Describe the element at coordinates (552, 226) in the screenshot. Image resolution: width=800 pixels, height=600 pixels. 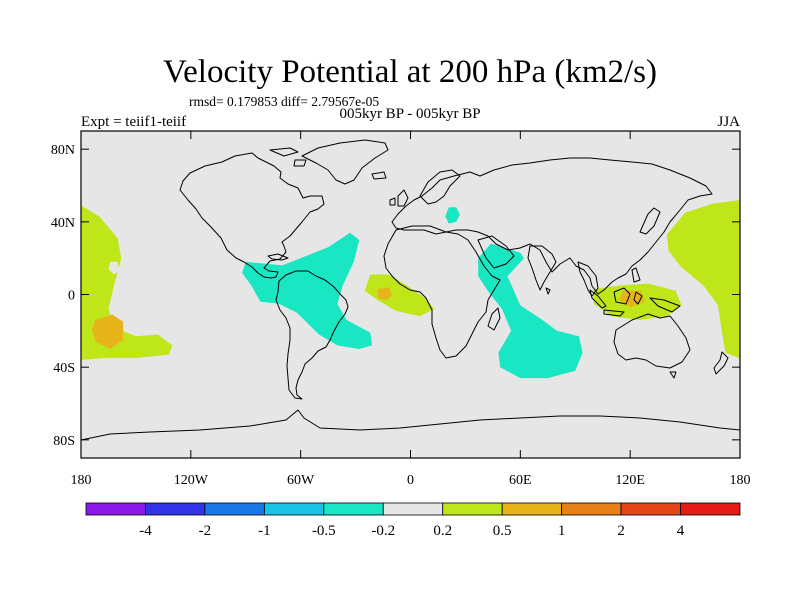
I see `coastline-eurasia` at that location.